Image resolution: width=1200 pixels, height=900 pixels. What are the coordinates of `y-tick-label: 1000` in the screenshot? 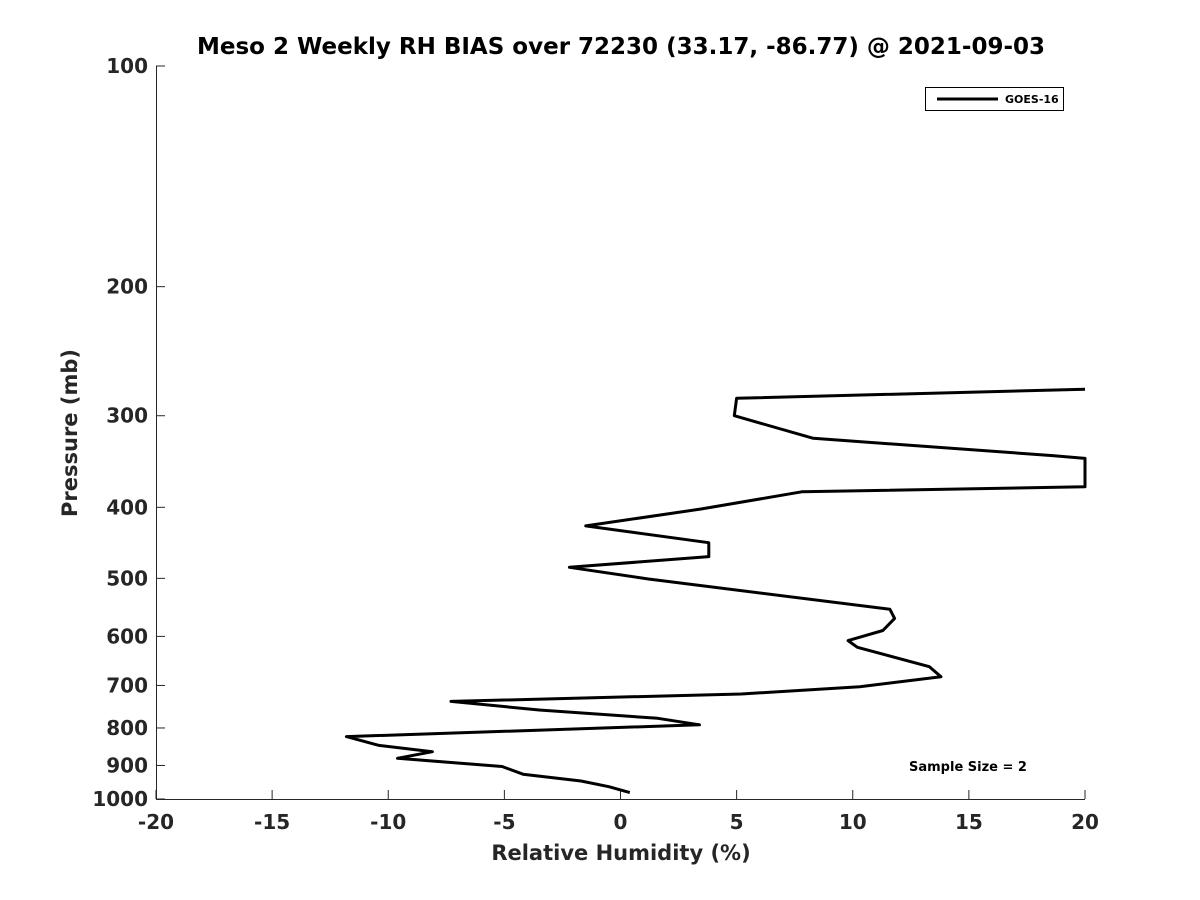 It's located at (120, 799).